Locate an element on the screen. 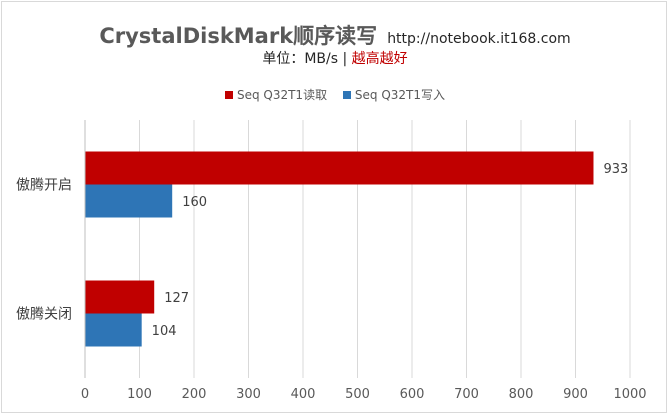  x-tick-label: 1000 is located at coordinates (629, 394).